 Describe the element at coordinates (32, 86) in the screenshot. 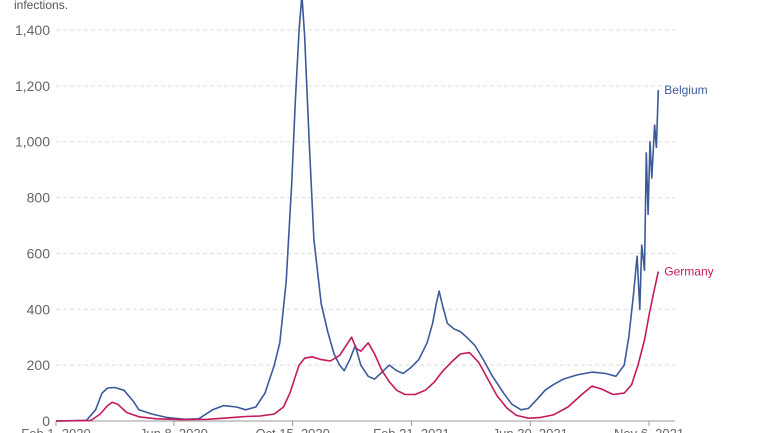

I see `y-tick-label: 1,200` at that location.